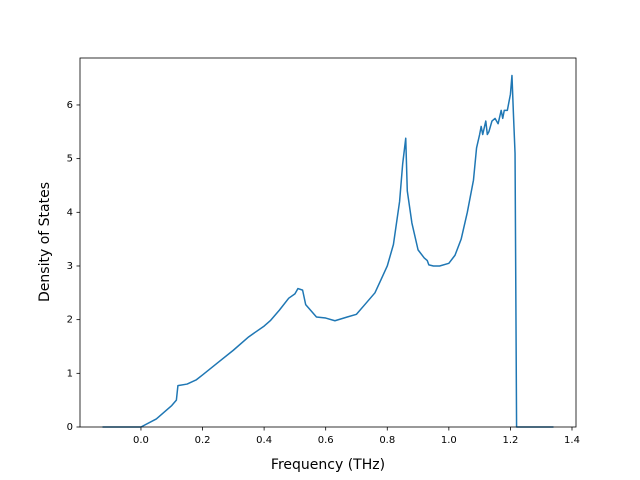 The width and height of the screenshot is (640, 480). Describe the element at coordinates (70, 266) in the screenshot. I see `y-tick-label: 3` at that location.